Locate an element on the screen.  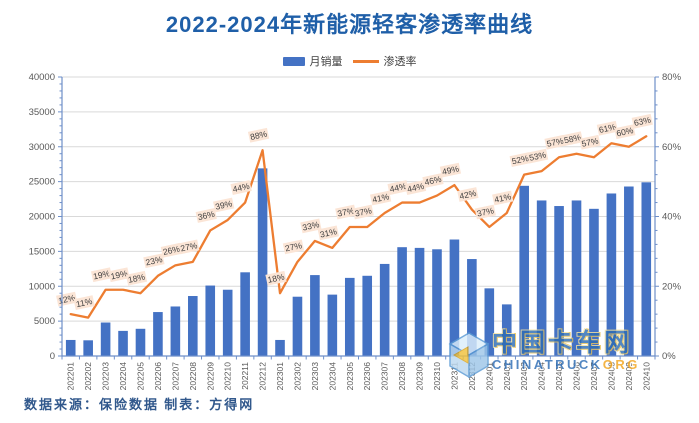
x-axis-label: 202209 is located at coordinates (210, 376).